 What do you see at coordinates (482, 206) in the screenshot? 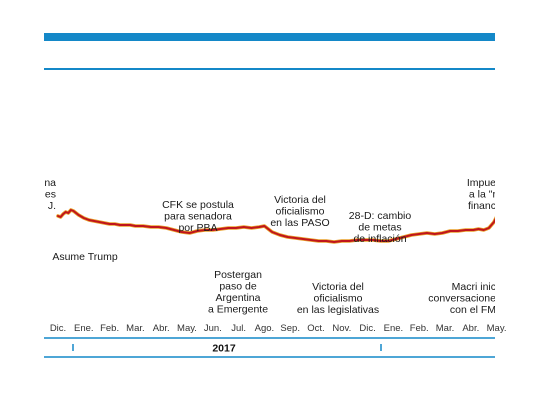
I see `annotation-line: financ` at bounding box center [482, 206].